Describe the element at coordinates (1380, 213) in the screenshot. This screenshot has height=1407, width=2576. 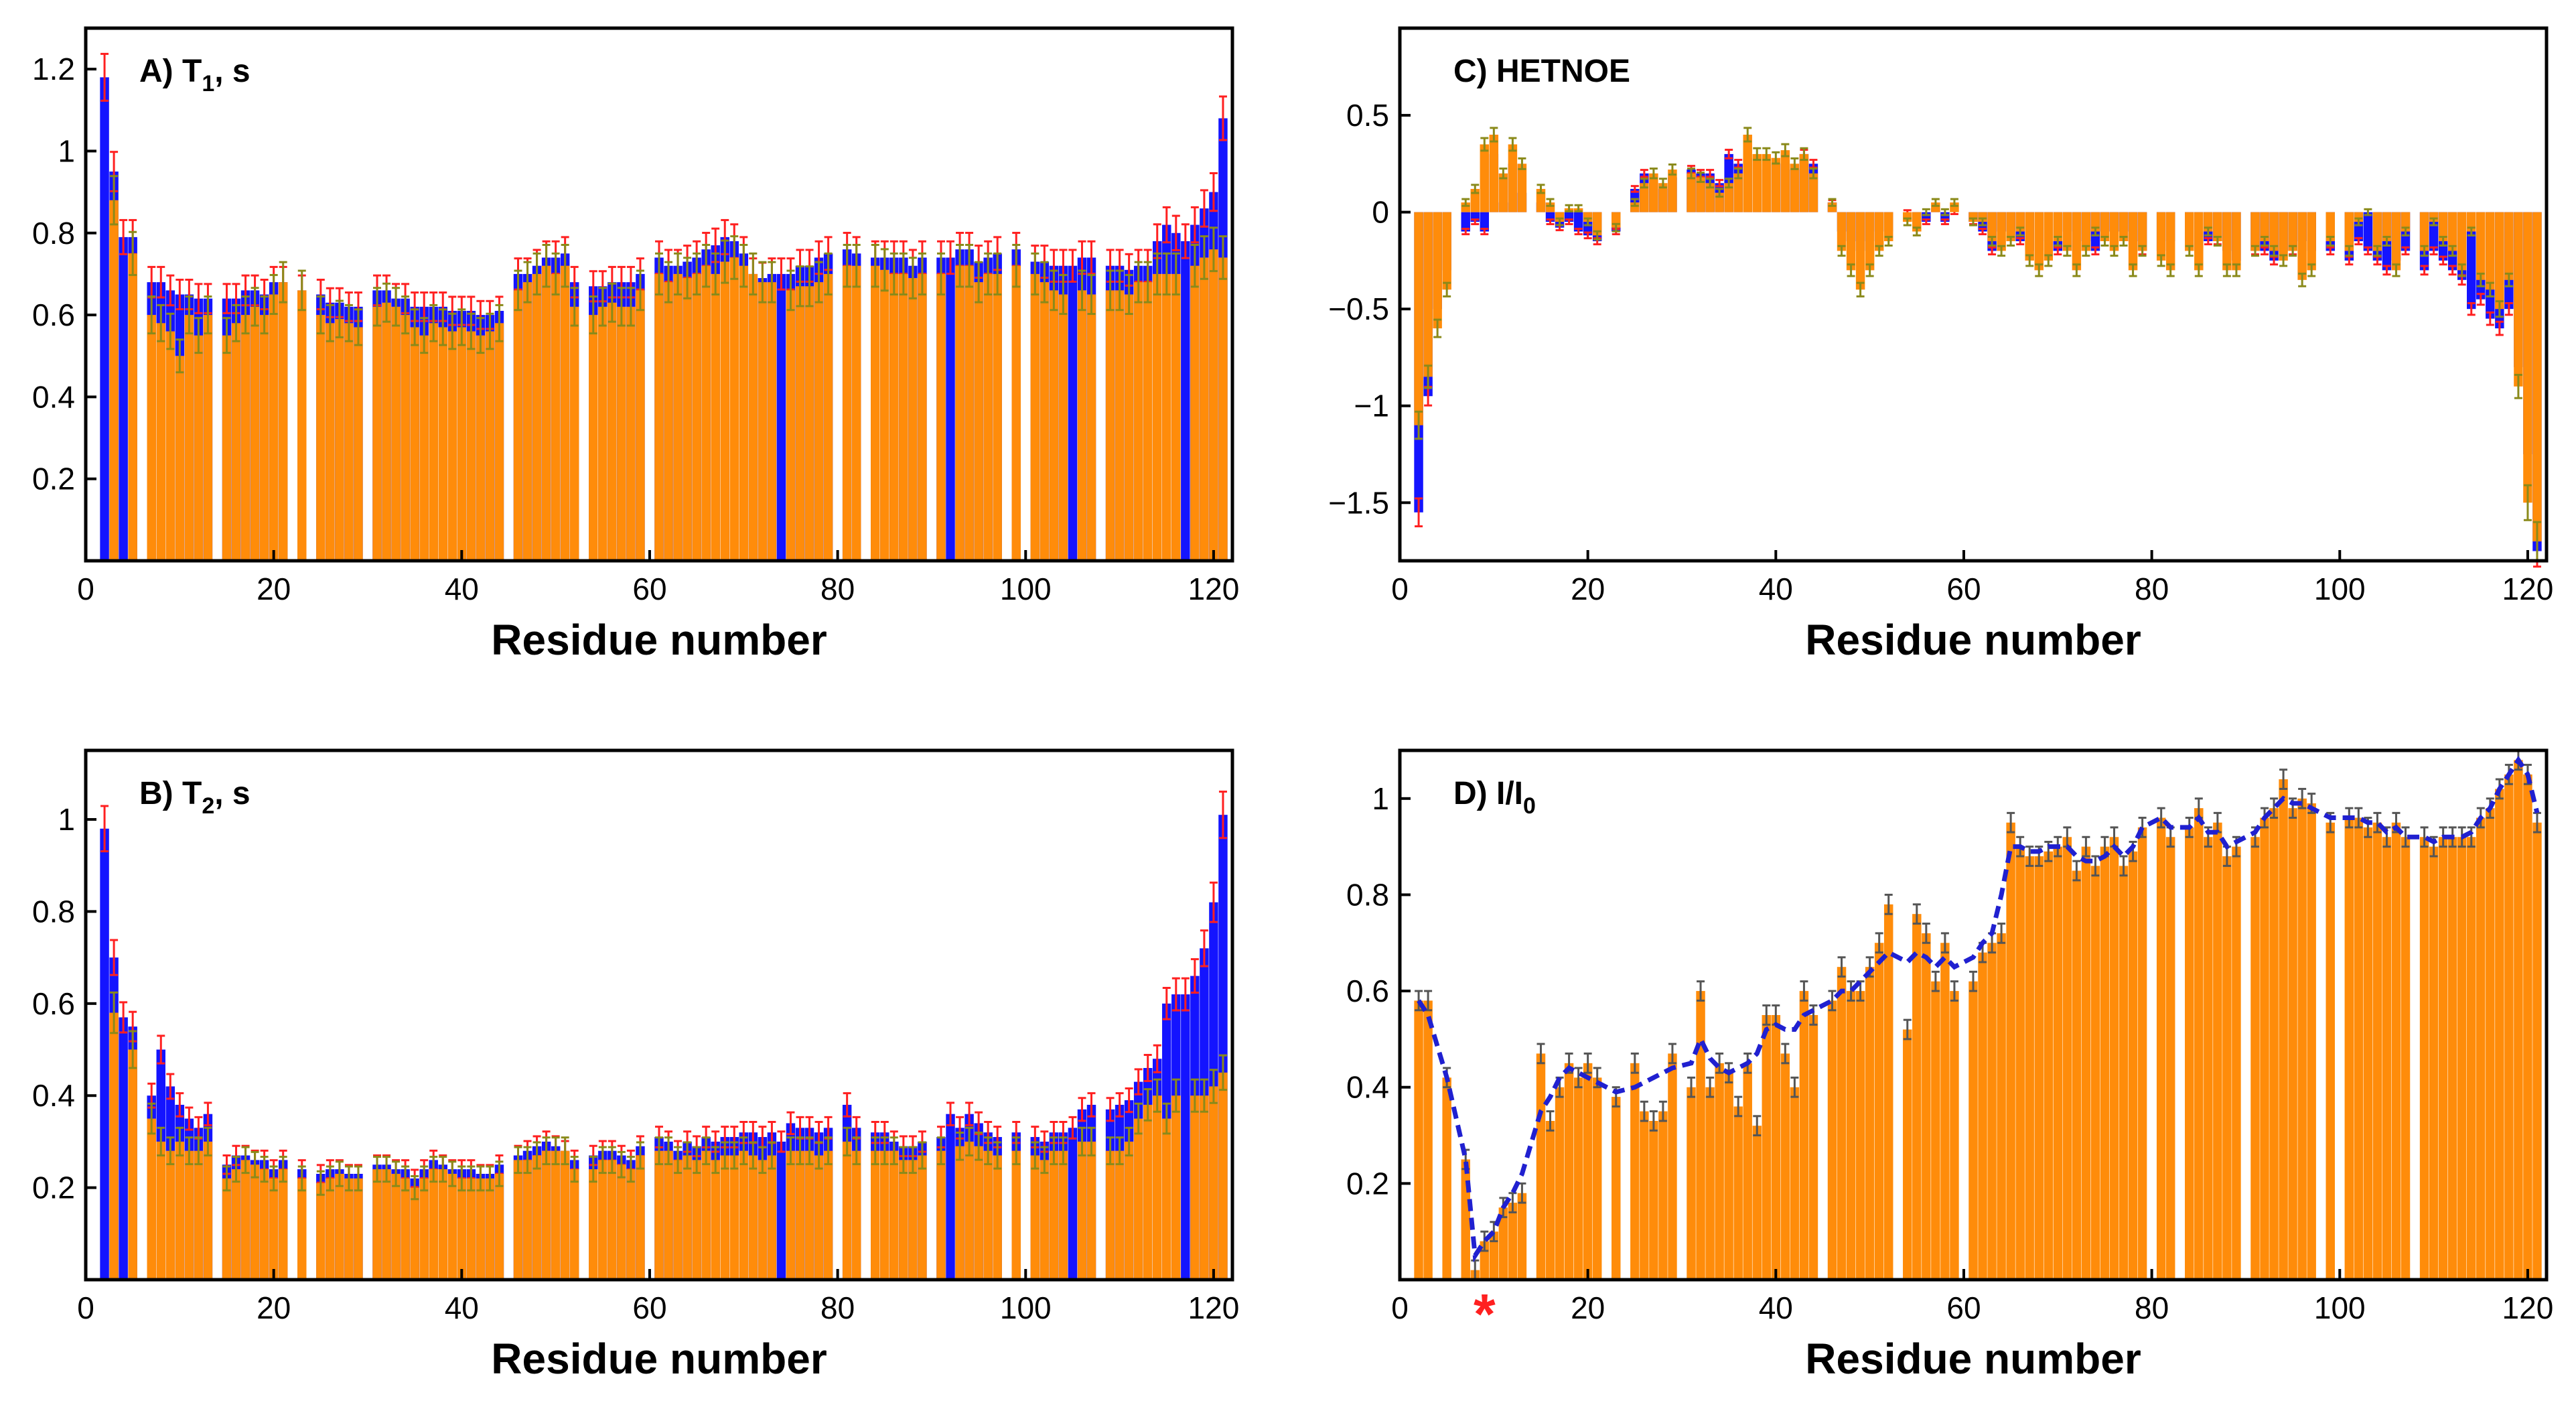
I see `y-tick-label: 0` at that location.